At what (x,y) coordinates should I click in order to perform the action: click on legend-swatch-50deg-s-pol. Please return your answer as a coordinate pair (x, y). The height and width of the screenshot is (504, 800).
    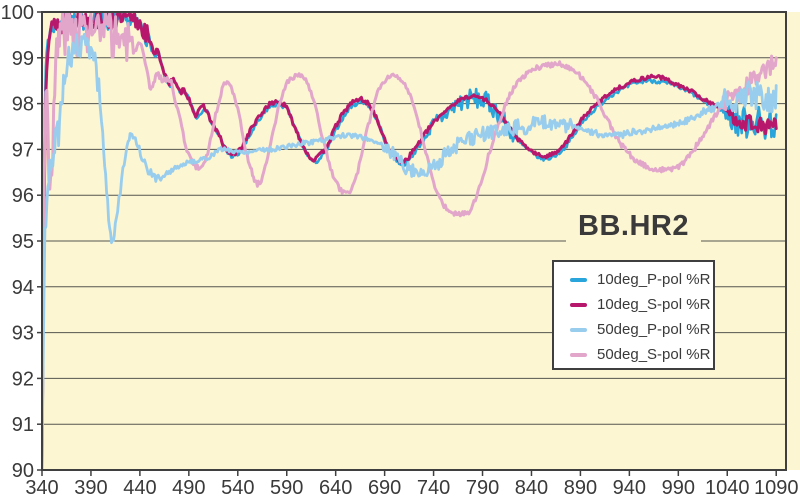
    Looking at the image, I should click on (578, 354).